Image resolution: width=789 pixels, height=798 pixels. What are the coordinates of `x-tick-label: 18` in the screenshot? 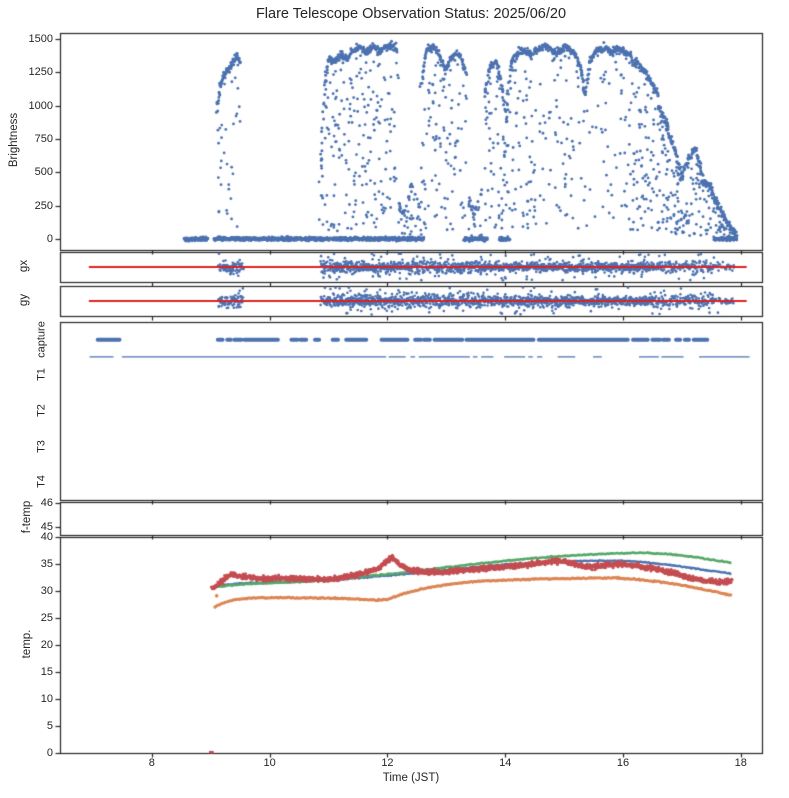 It's located at (740, 763).